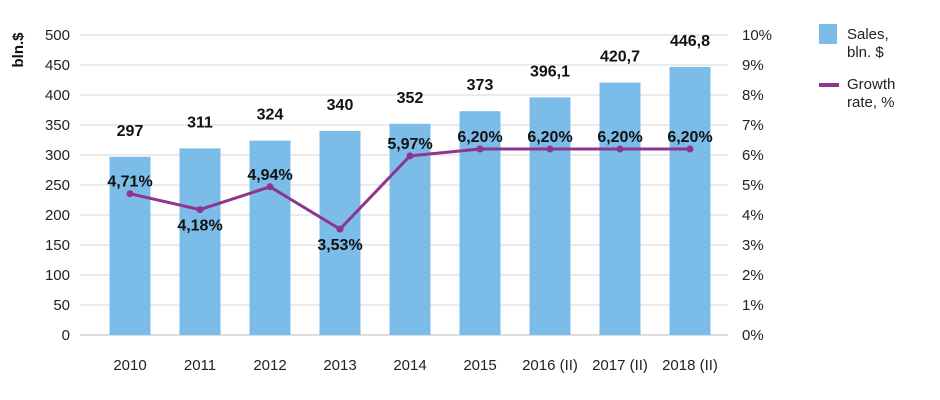  What do you see at coordinates (620, 57) in the screenshot?
I see `sales-value-label: 420,7` at bounding box center [620, 57].